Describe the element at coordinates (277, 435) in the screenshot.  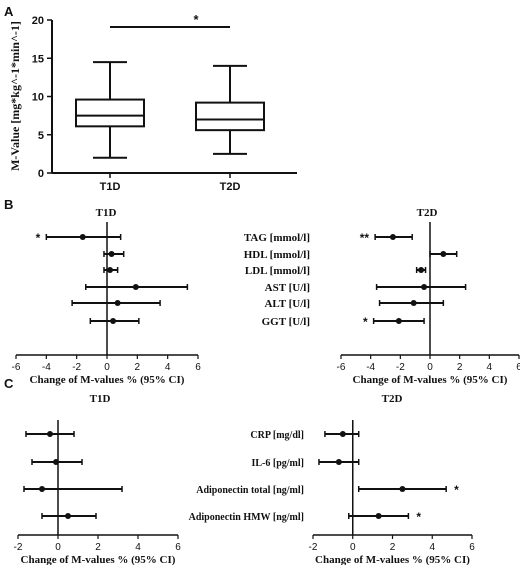
I see `forest-row-label: CRP [mg/dl]` at that location.